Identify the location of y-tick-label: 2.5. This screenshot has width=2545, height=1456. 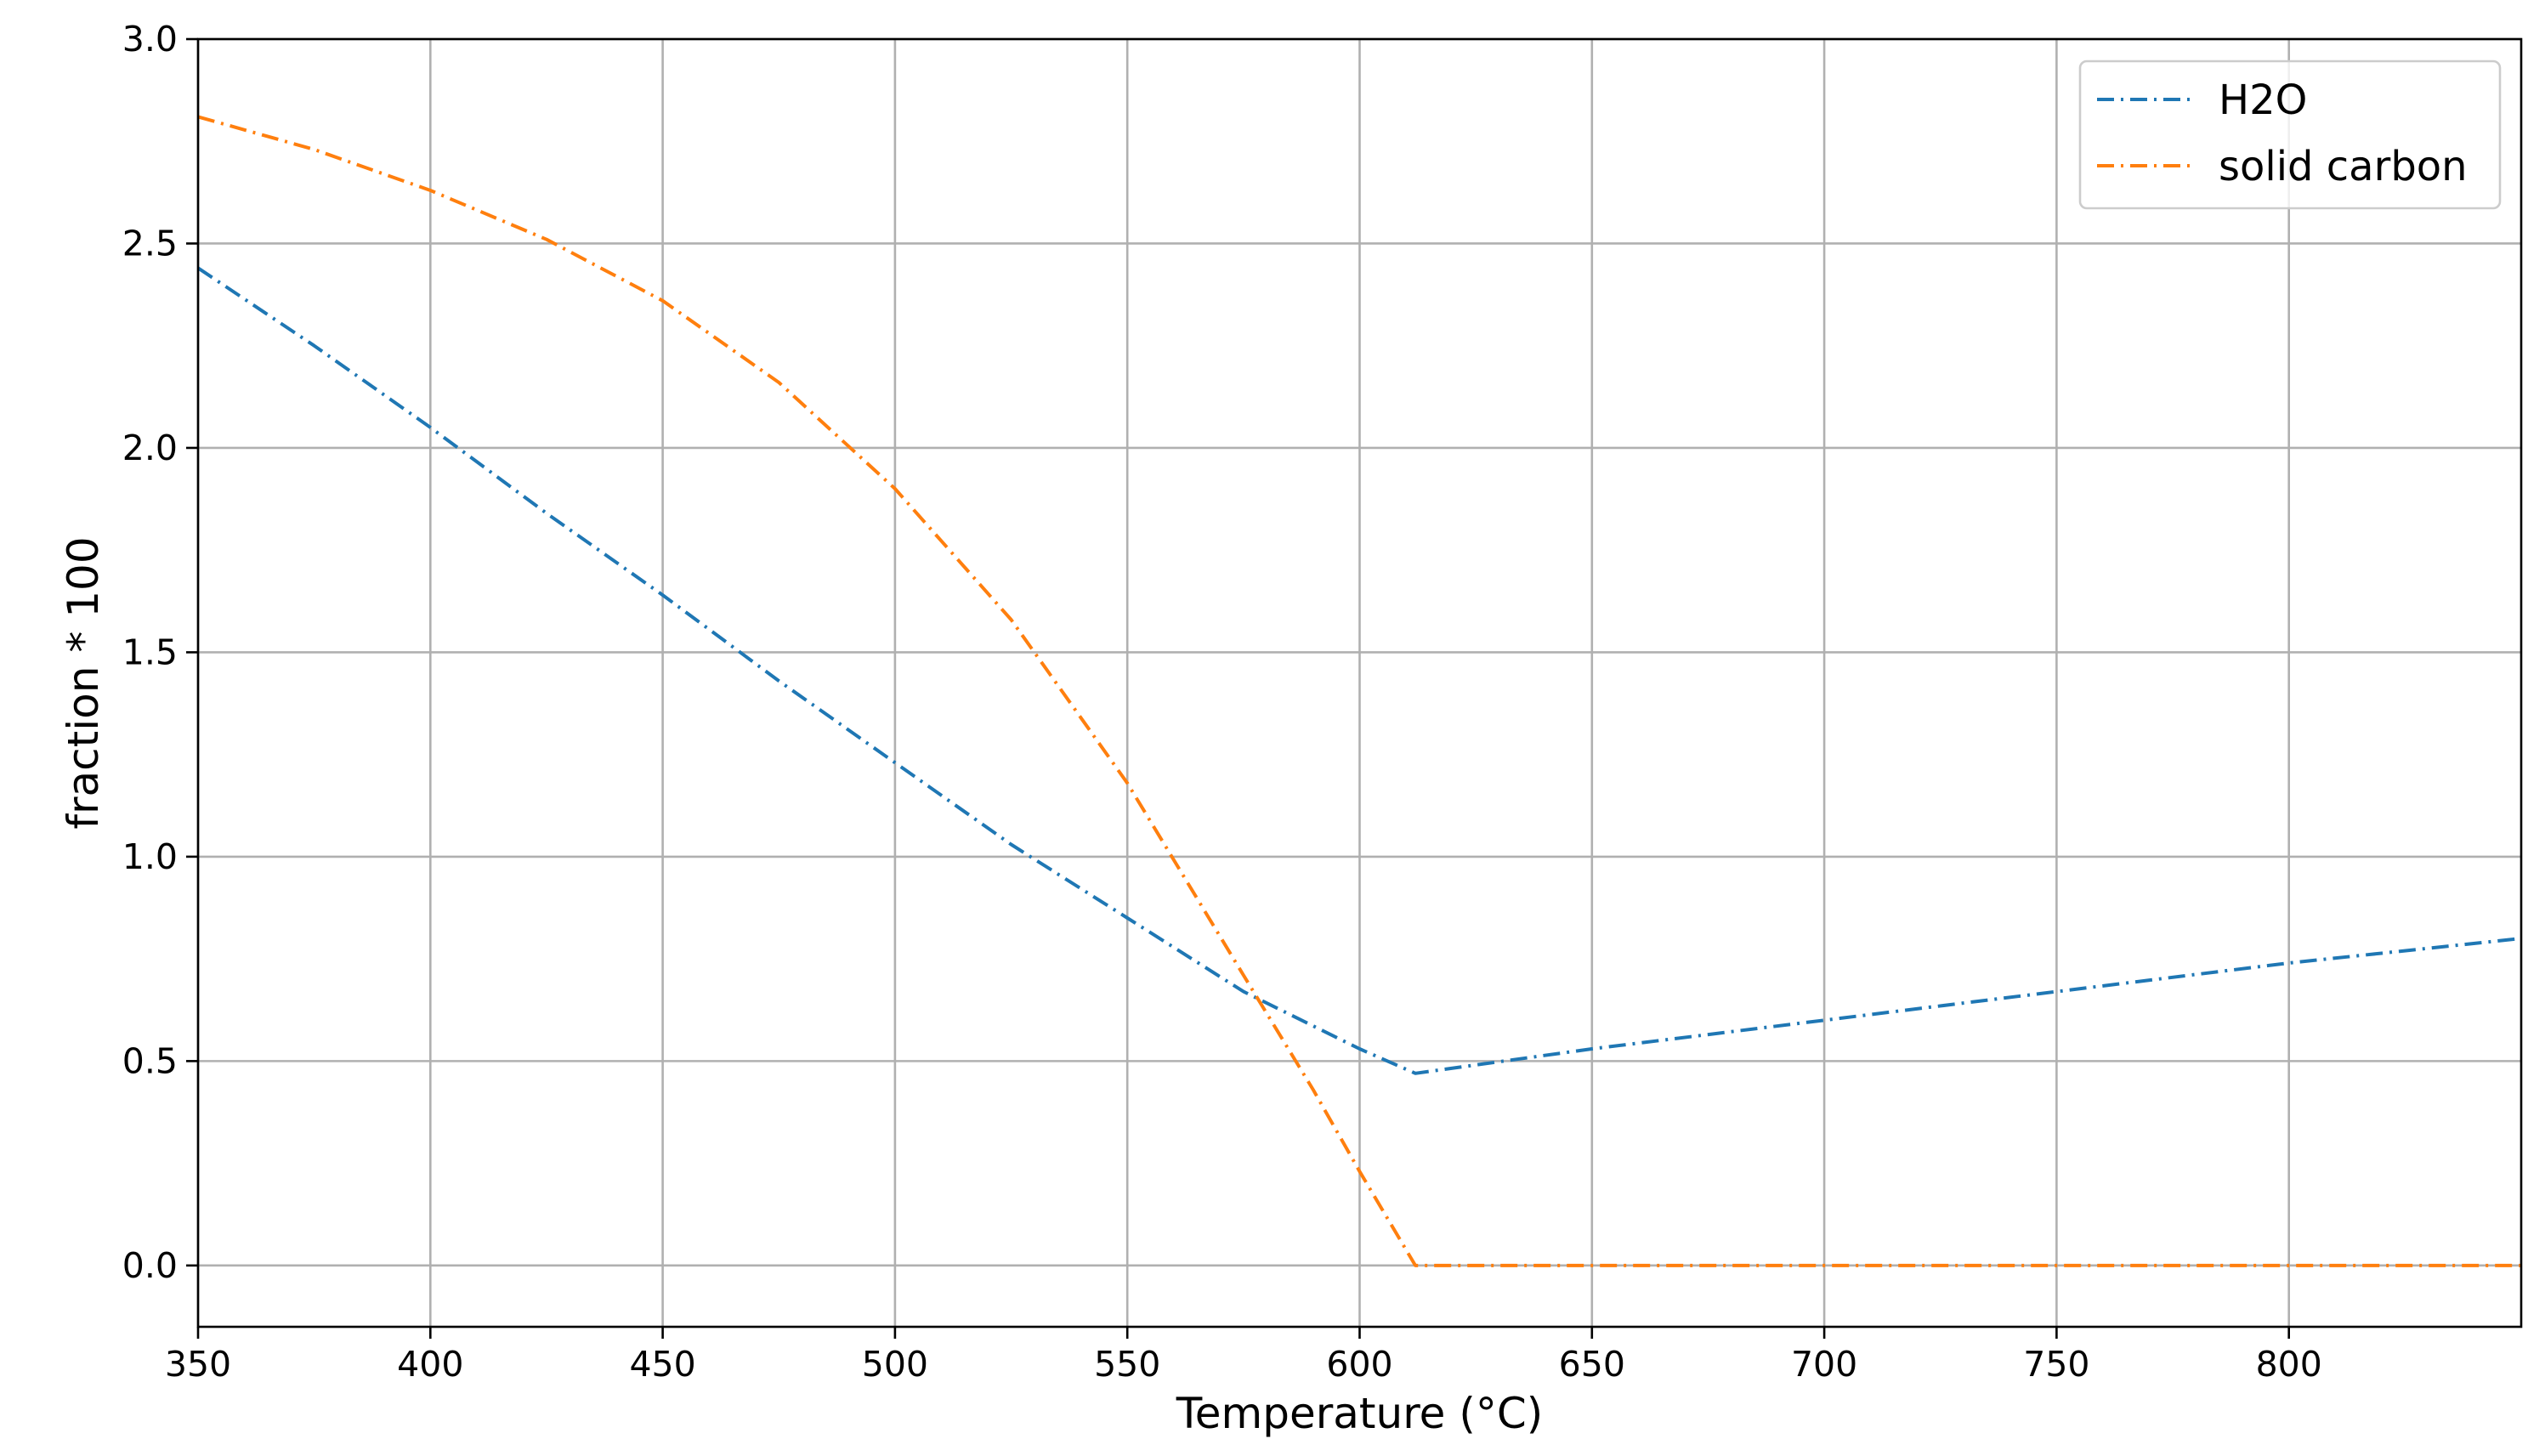
(150, 243).